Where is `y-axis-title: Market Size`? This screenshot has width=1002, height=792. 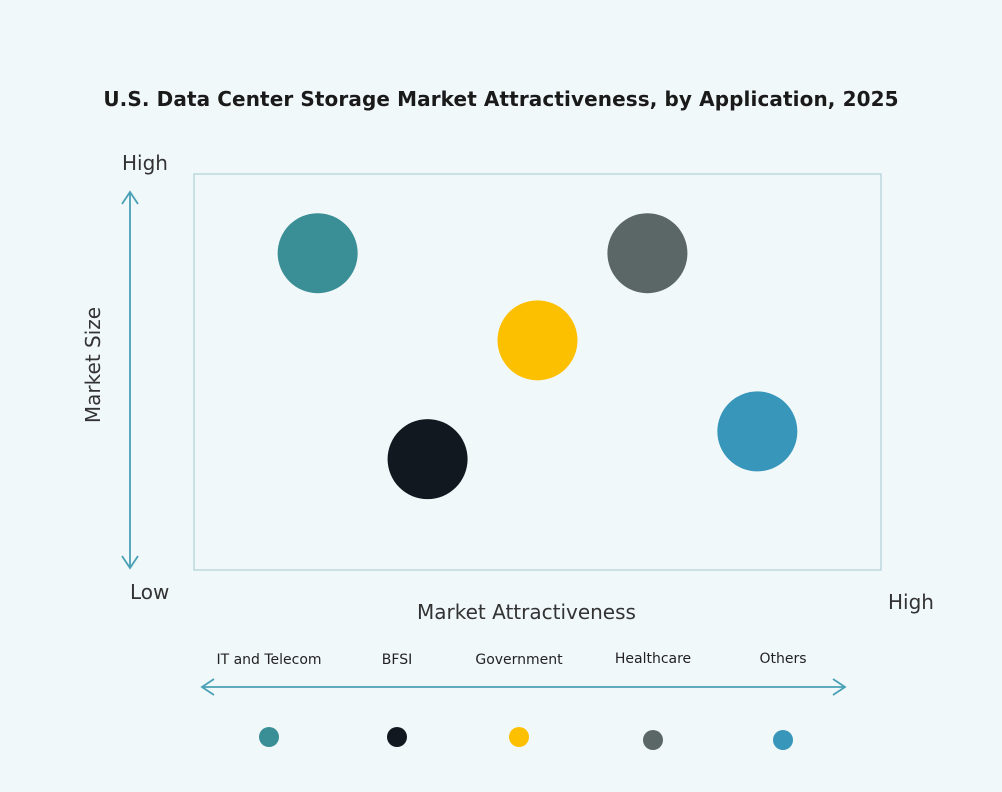 y-axis-title: Market Size is located at coordinates (93, 365).